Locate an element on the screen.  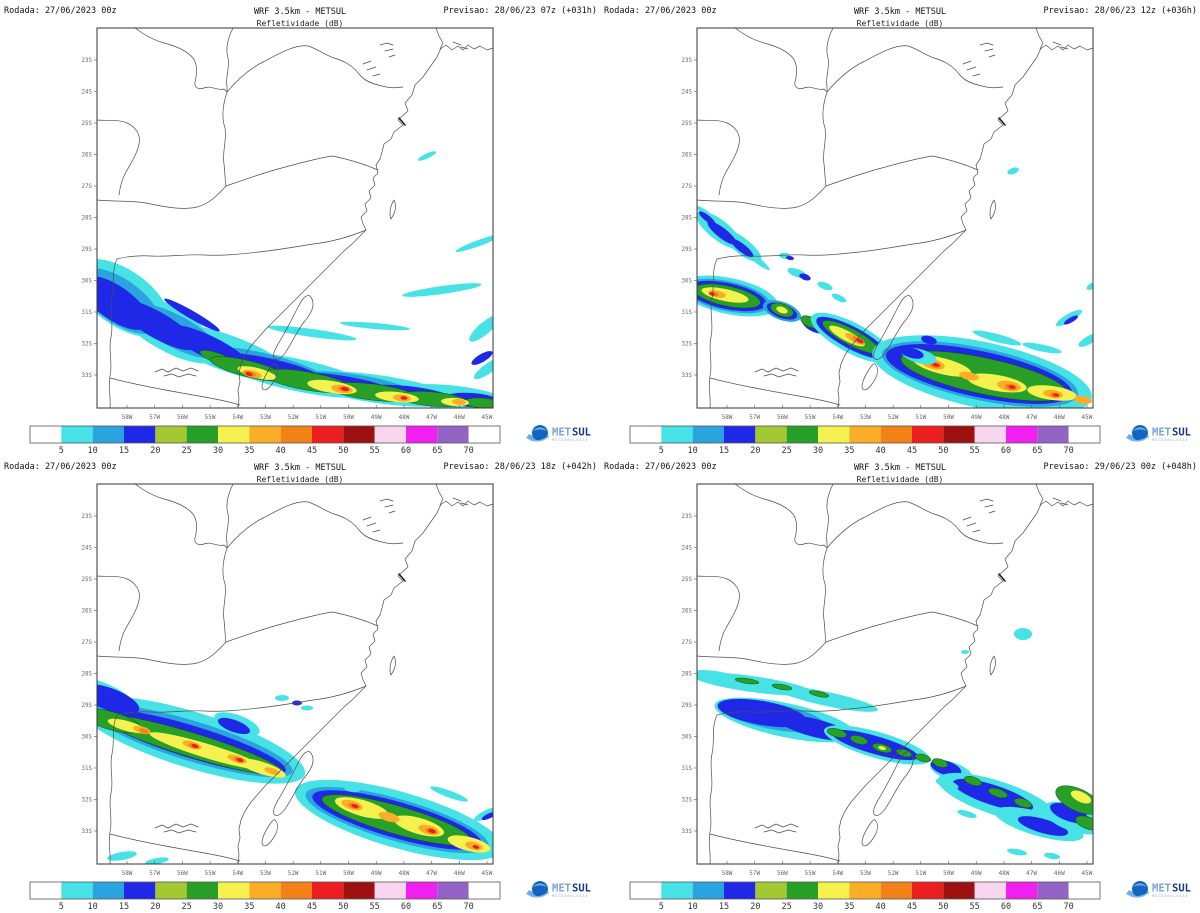
lon-tick-label: 56W is located at coordinates (182, 417).